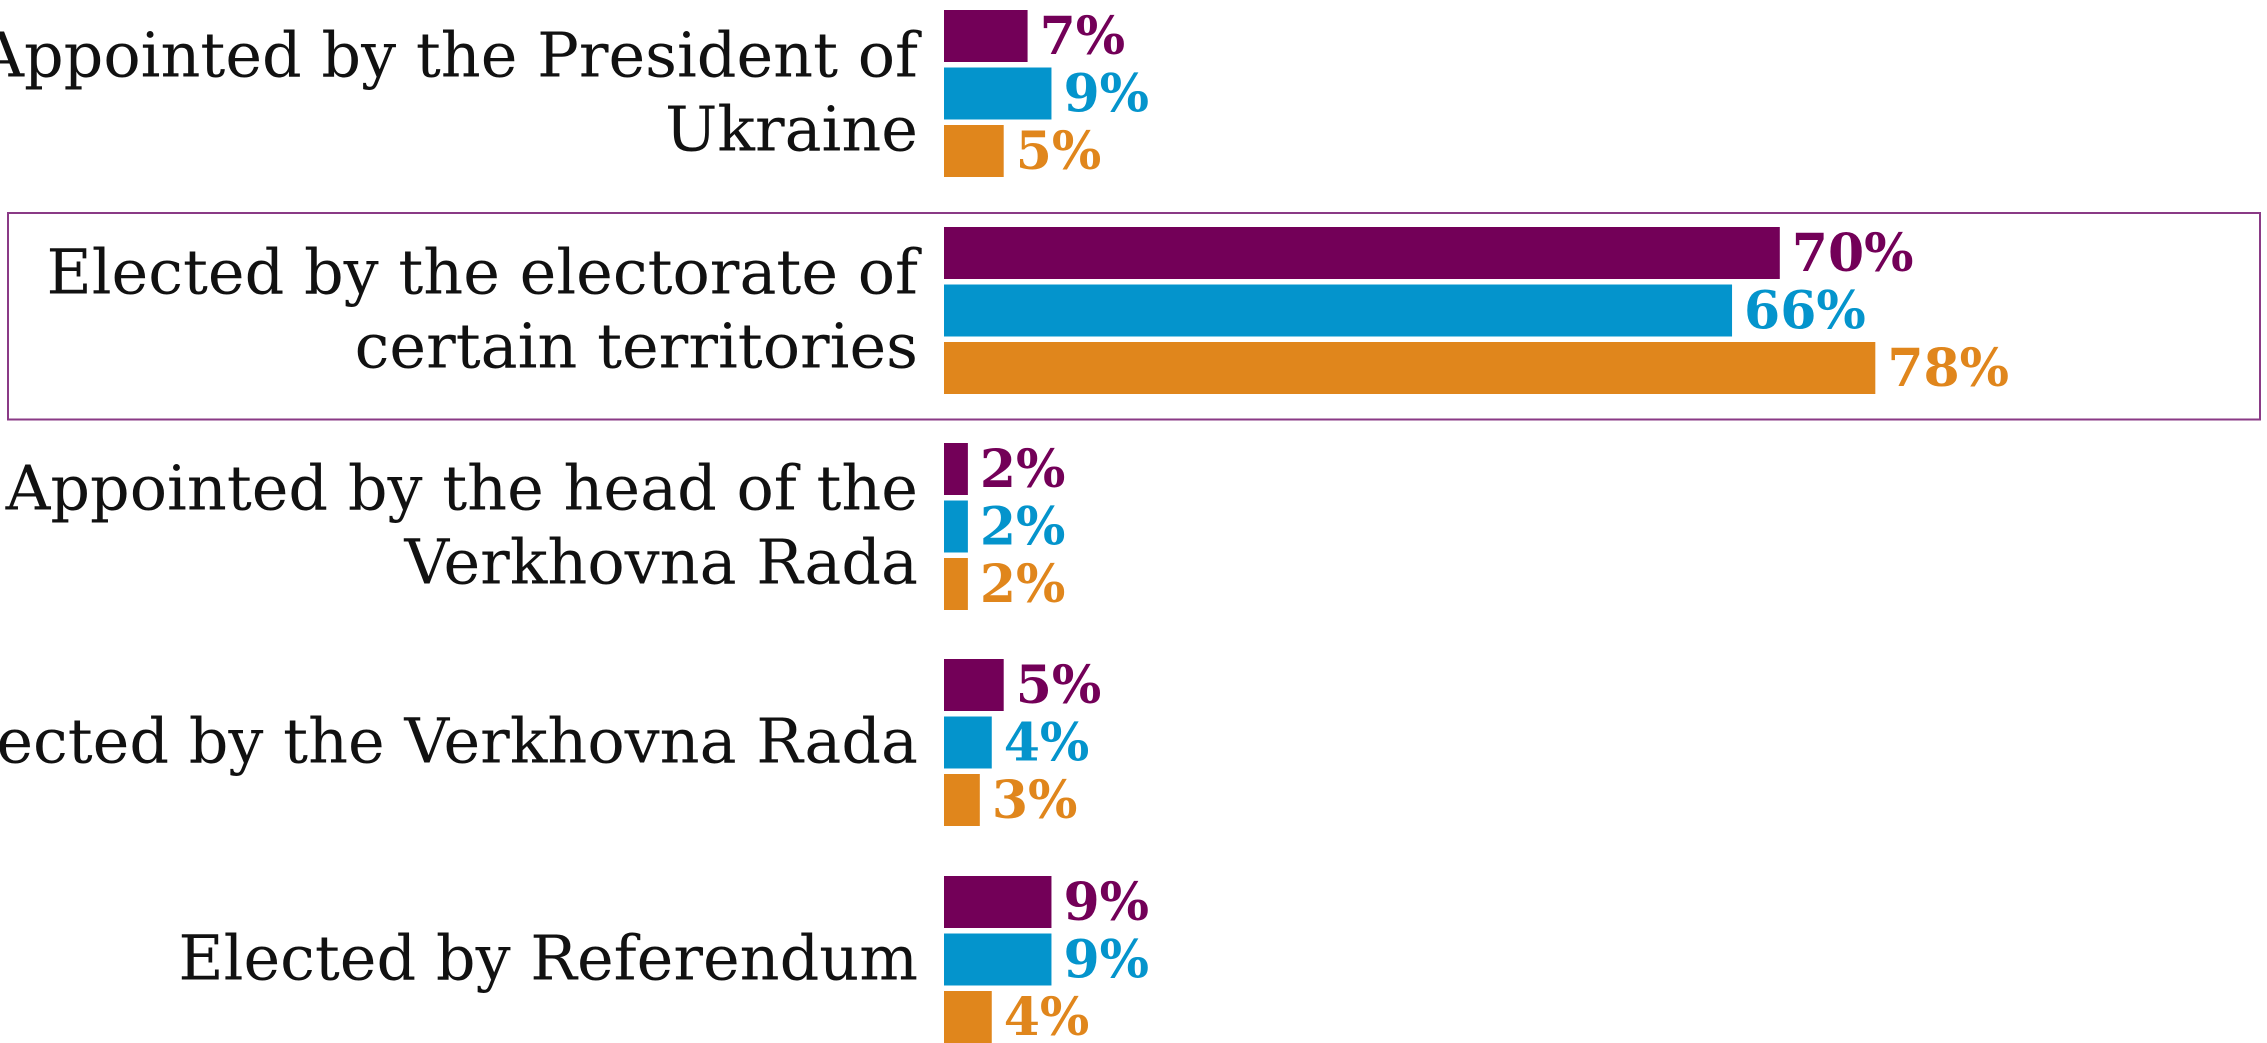  Describe the element at coordinates (548, 958) in the screenshot. I see `category-label: Elected by Referendum` at that location.